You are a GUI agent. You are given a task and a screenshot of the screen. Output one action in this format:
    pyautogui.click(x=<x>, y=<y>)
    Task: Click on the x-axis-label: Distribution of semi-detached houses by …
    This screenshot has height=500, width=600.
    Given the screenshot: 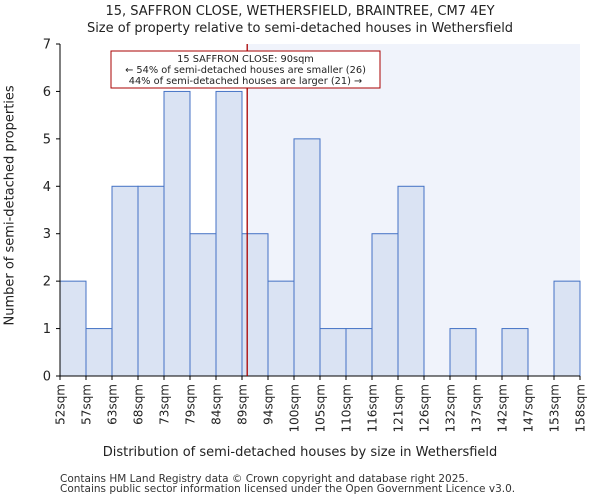 What is the action you would take?
    pyautogui.click(x=300, y=452)
    